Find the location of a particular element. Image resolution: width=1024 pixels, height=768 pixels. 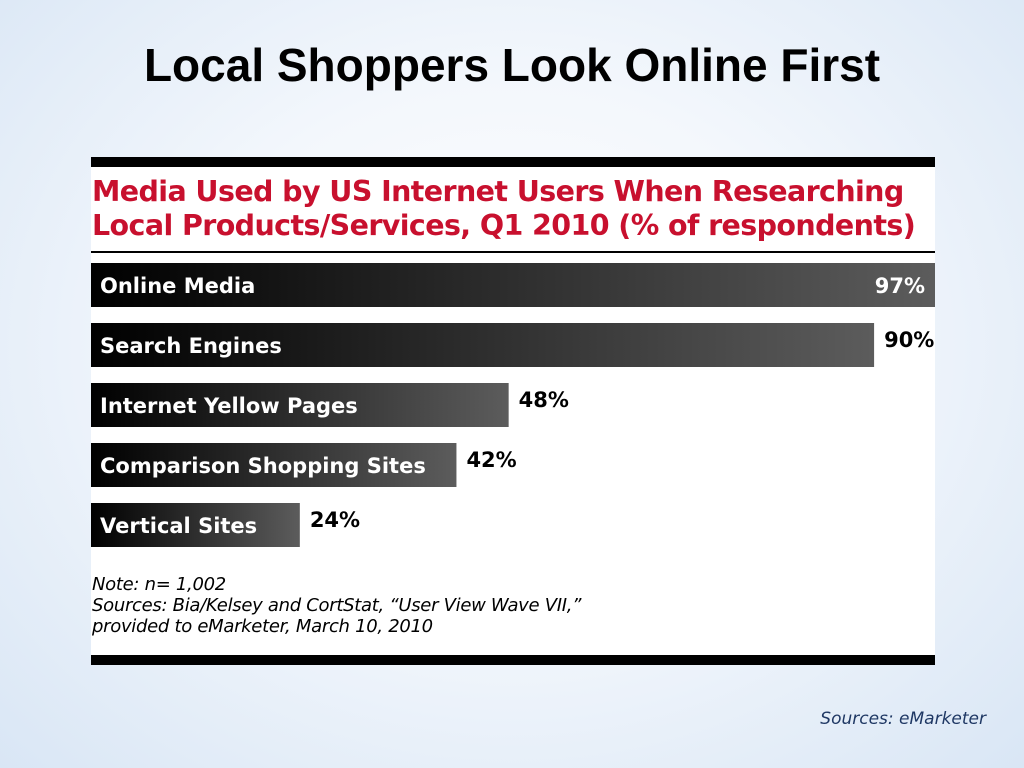

bar-online-media is located at coordinates (513, 285).